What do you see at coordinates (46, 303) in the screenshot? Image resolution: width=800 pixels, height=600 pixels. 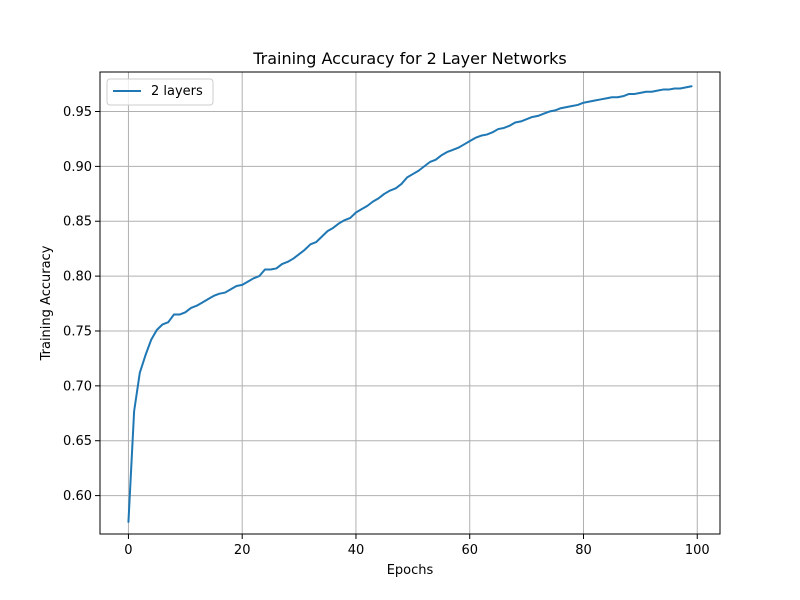 I see `y-axis-label: Training Accuracy` at bounding box center [46, 303].